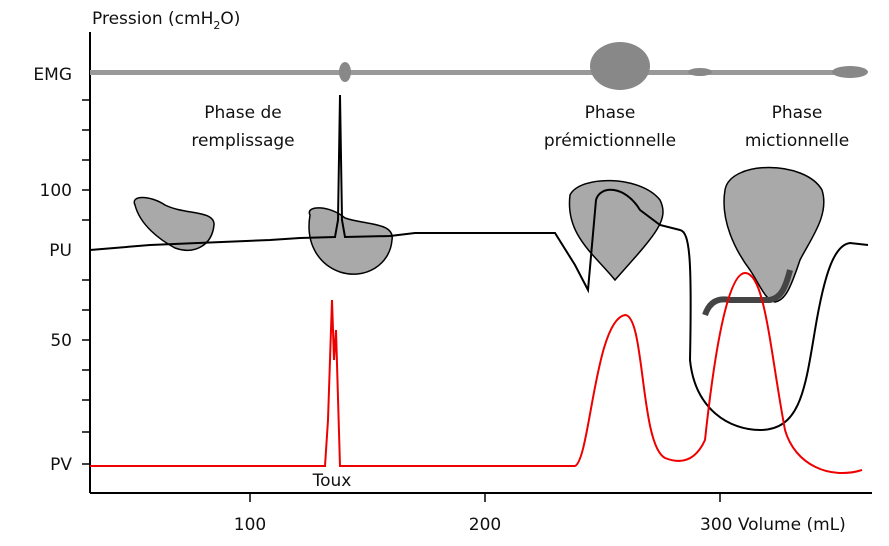 This screenshot has height=546, width=889. What do you see at coordinates (52, 75) in the screenshot?
I see `y-label: EMG` at bounding box center [52, 75].